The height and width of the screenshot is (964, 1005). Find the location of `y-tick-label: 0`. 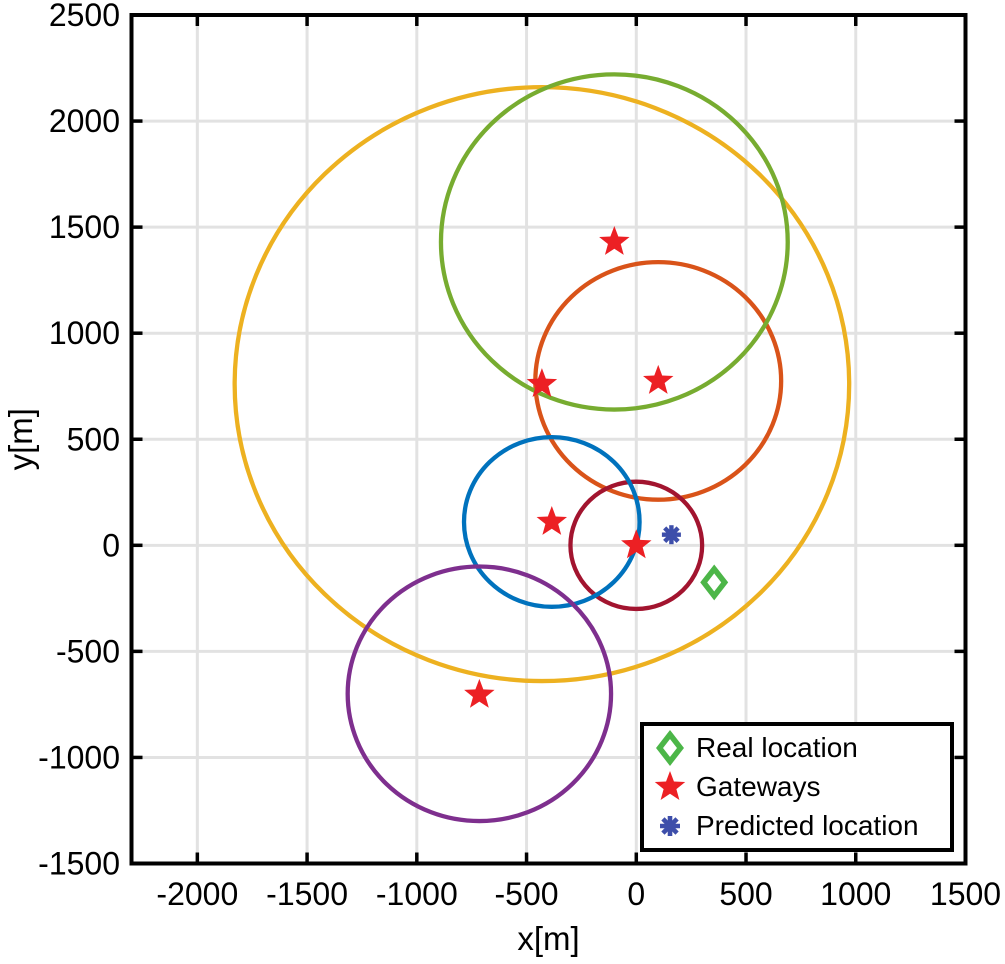

y-tick-label: 0 is located at coordinates (111, 545).